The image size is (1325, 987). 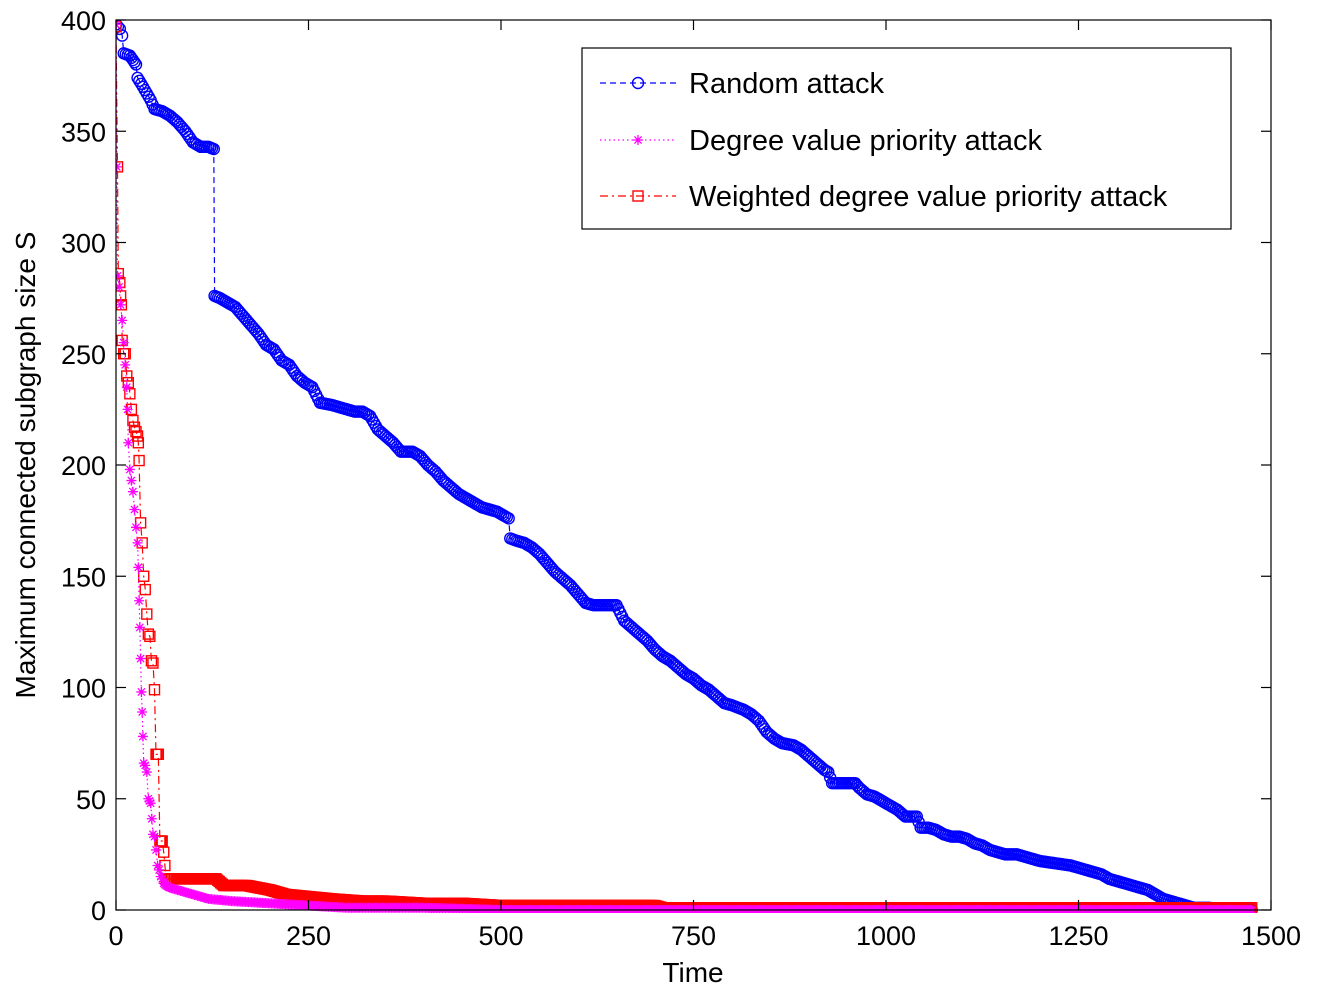 I want to click on y-tick-label: 0, so click(x=98, y=911).